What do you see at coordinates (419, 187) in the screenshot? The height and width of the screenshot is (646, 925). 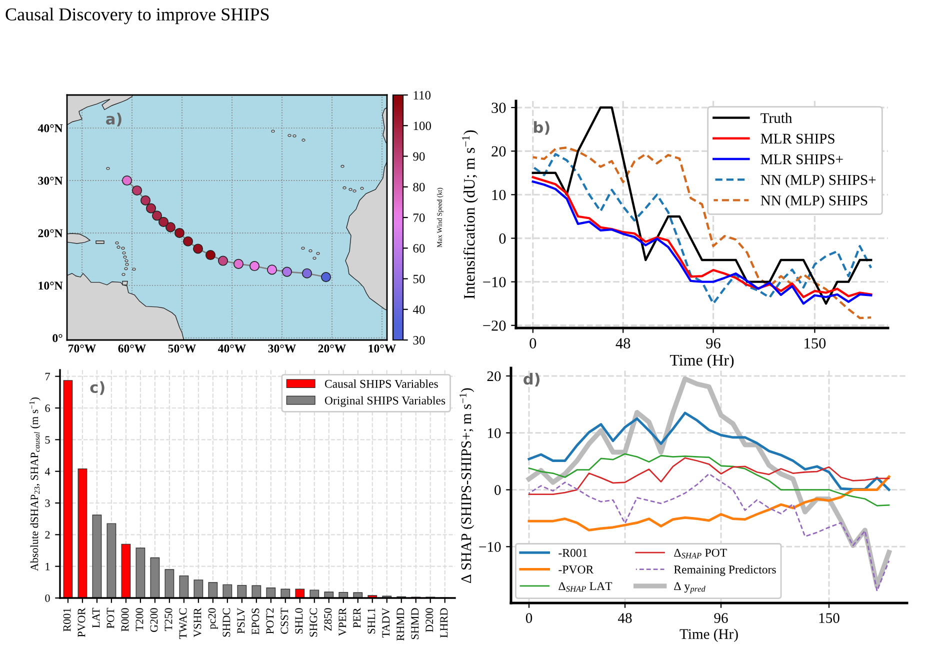 I see `color-bar-label: 80` at bounding box center [419, 187].